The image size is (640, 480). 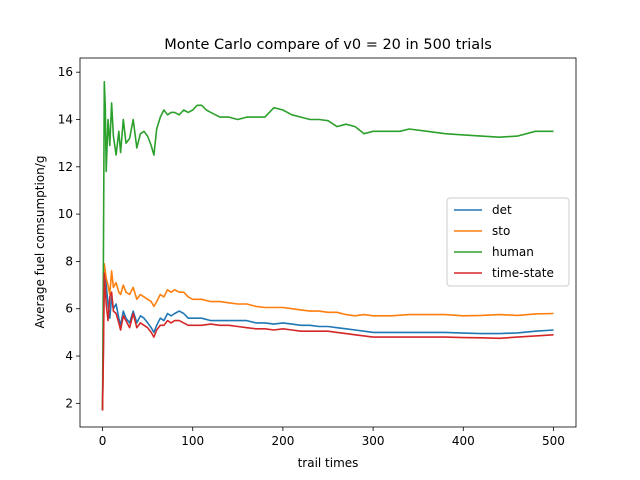 I want to click on x-tick-label: 400, so click(x=463, y=441).